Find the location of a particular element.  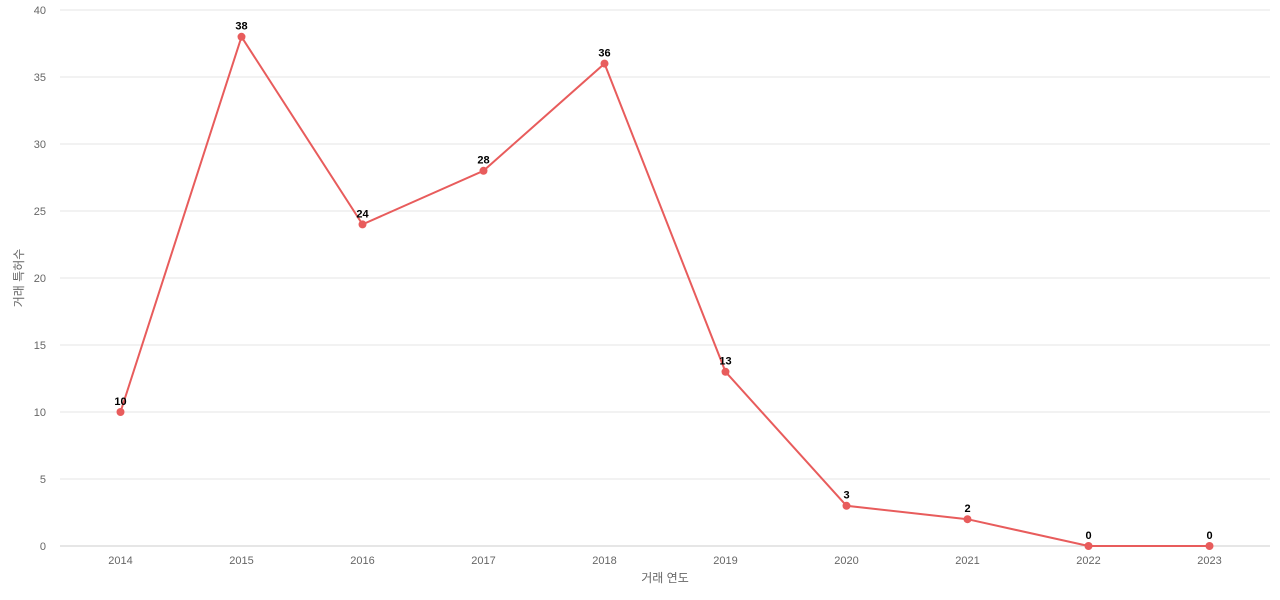

x-tick-label: 2018 is located at coordinates (604, 561).